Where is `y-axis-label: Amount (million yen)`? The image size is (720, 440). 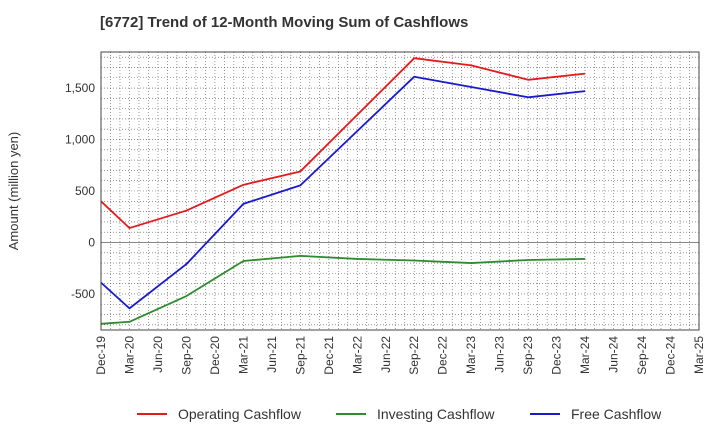 y-axis-label: Amount (million yen) is located at coordinates (13, 191).